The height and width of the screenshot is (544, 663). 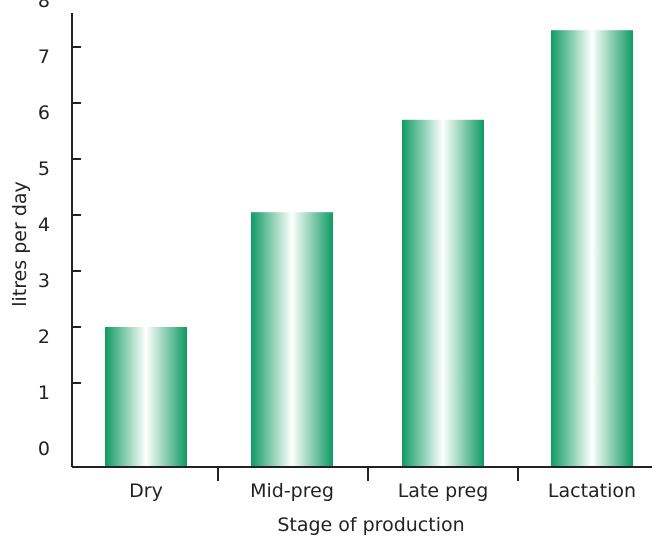 What do you see at coordinates (146, 397) in the screenshot?
I see `bar-dry` at bounding box center [146, 397].